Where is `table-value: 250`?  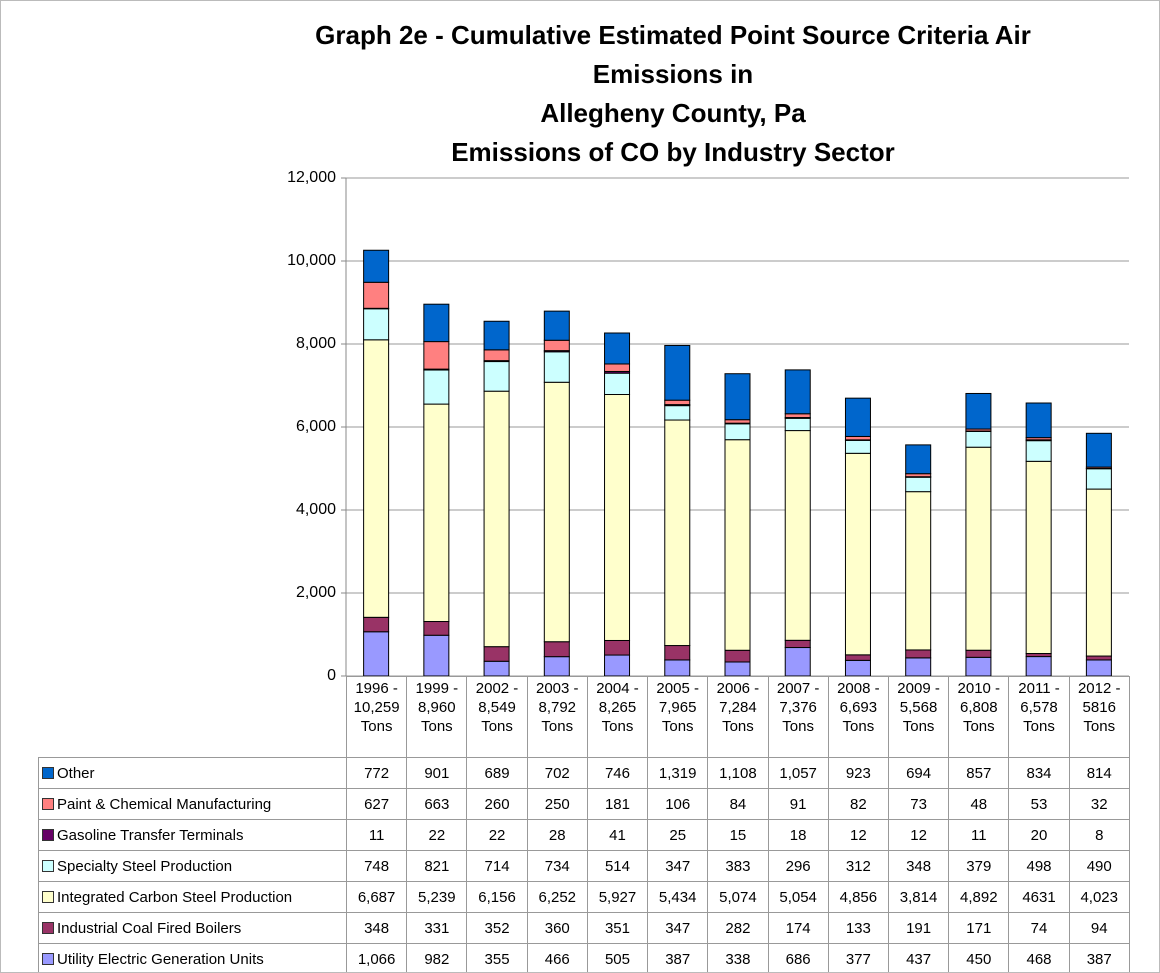 table-value: 250 is located at coordinates (557, 804).